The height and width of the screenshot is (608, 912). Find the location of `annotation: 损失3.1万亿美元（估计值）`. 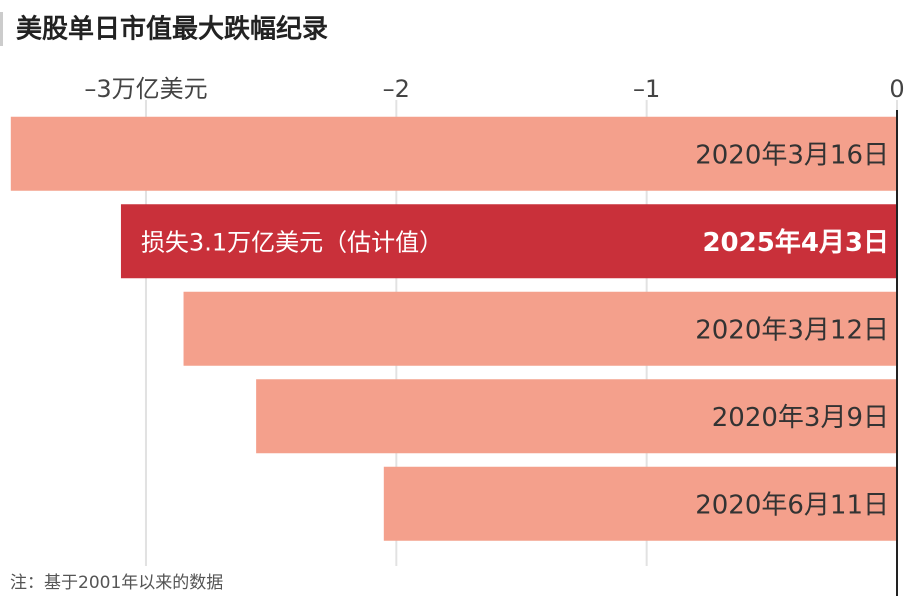

annotation: 损失3.1万亿美元（估计值） is located at coordinates (292, 242).